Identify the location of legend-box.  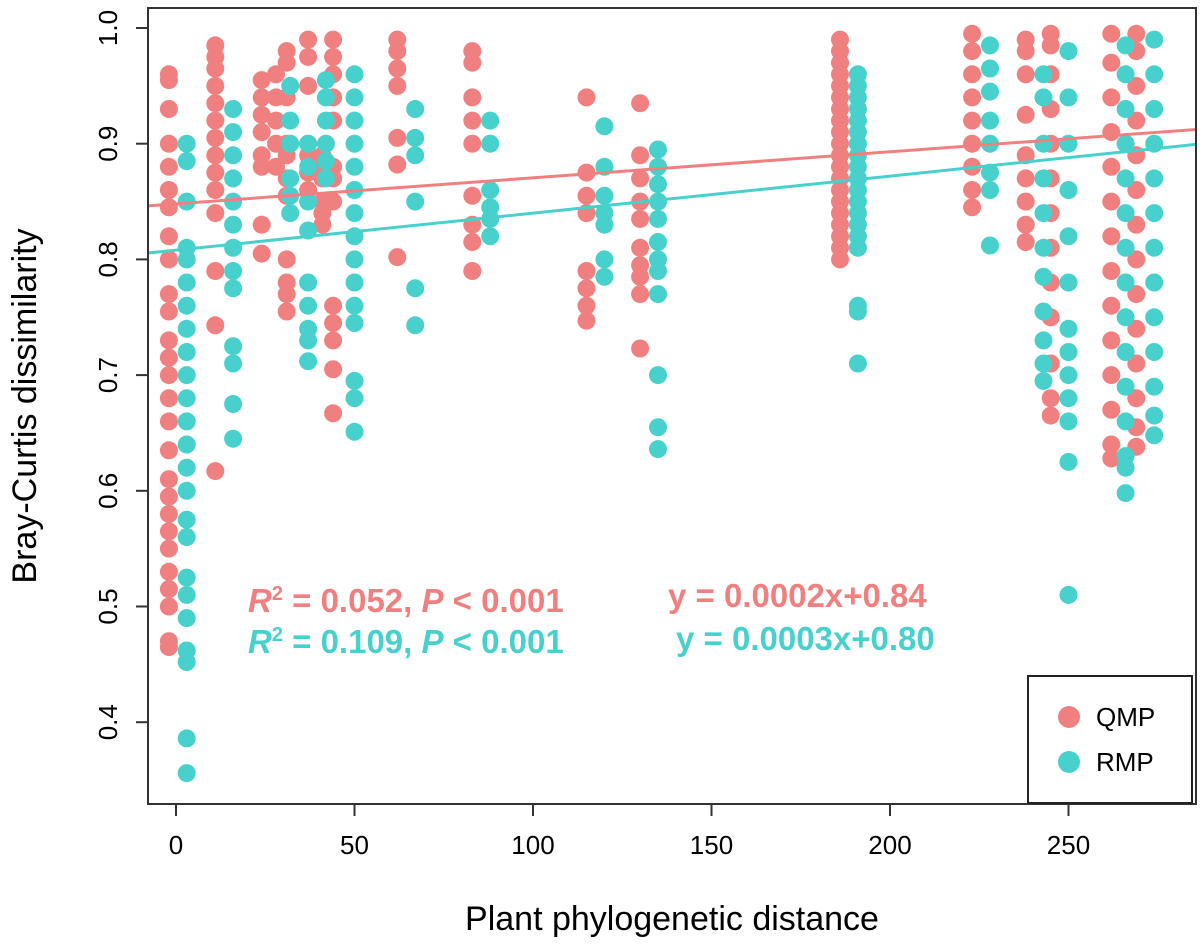
(1110, 739).